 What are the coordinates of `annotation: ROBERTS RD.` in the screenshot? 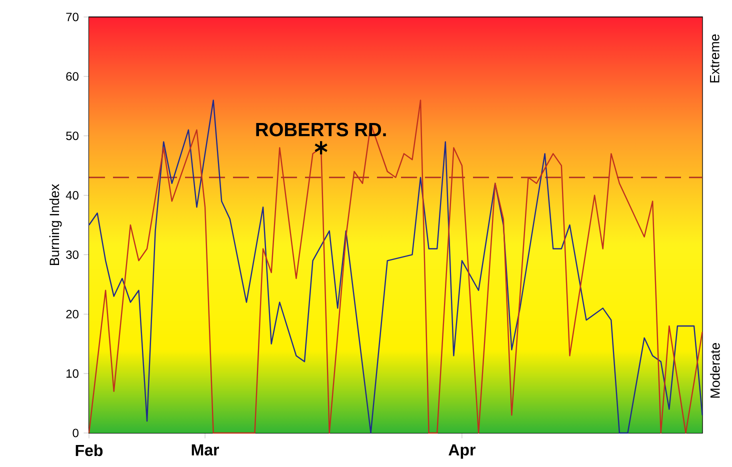 It's located at (321, 129).